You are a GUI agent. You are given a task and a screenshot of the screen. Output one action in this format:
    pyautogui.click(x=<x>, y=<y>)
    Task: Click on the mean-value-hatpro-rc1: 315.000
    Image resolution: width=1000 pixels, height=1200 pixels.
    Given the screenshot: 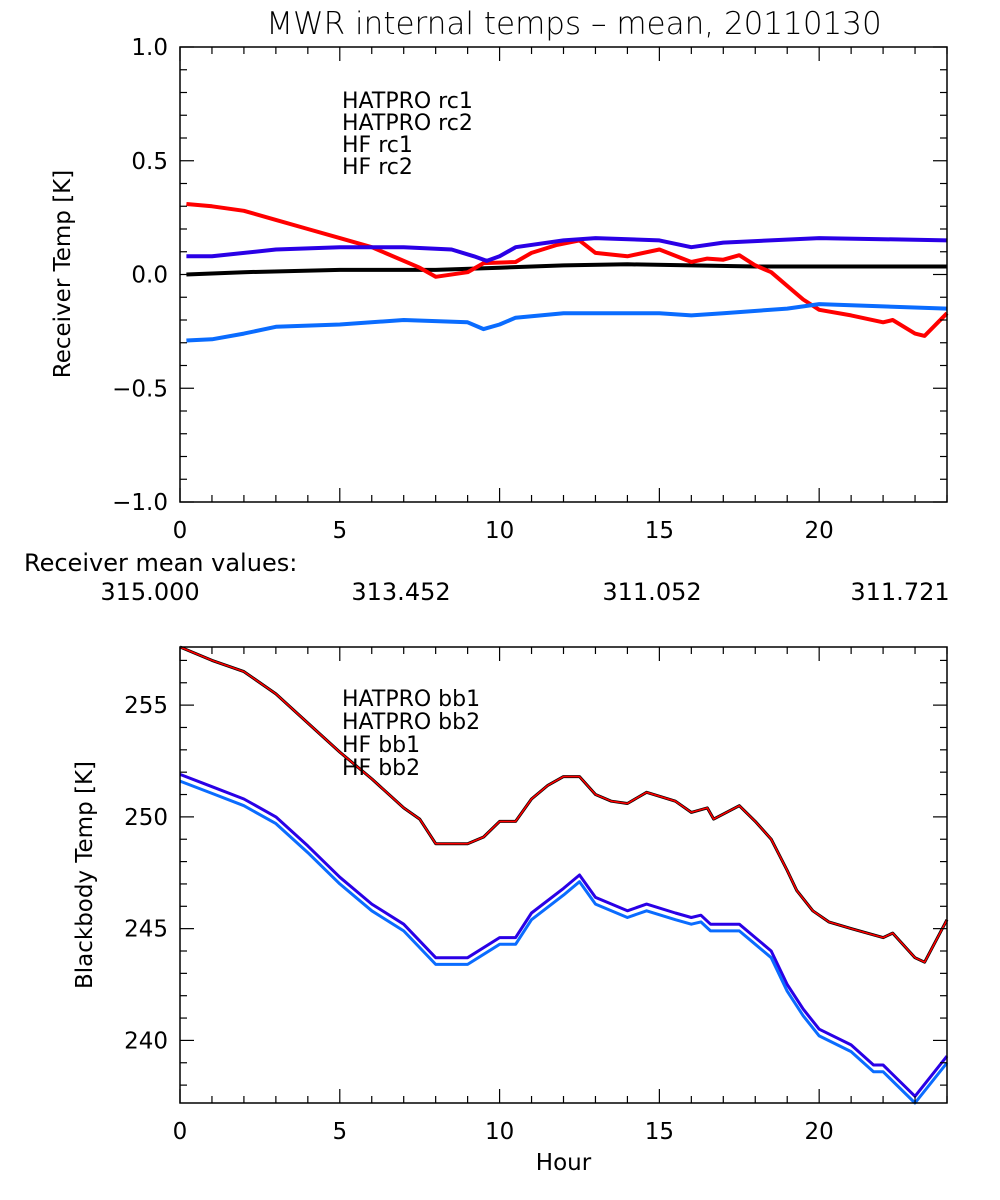 What is the action you would take?
    pyautogui.click(x=149, y=592)
    